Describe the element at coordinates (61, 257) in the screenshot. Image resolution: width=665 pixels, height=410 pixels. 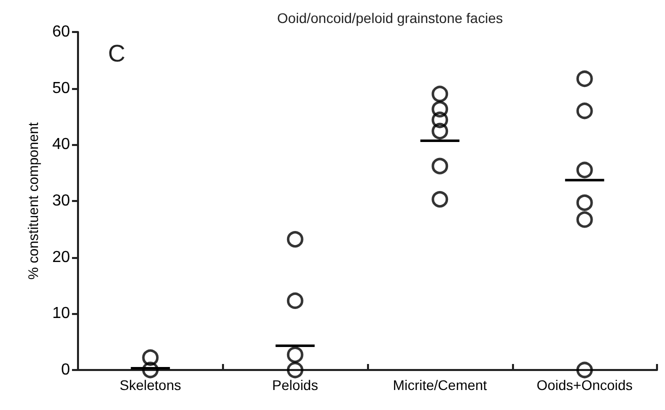
I see `y-tick-label: 20` at that location.